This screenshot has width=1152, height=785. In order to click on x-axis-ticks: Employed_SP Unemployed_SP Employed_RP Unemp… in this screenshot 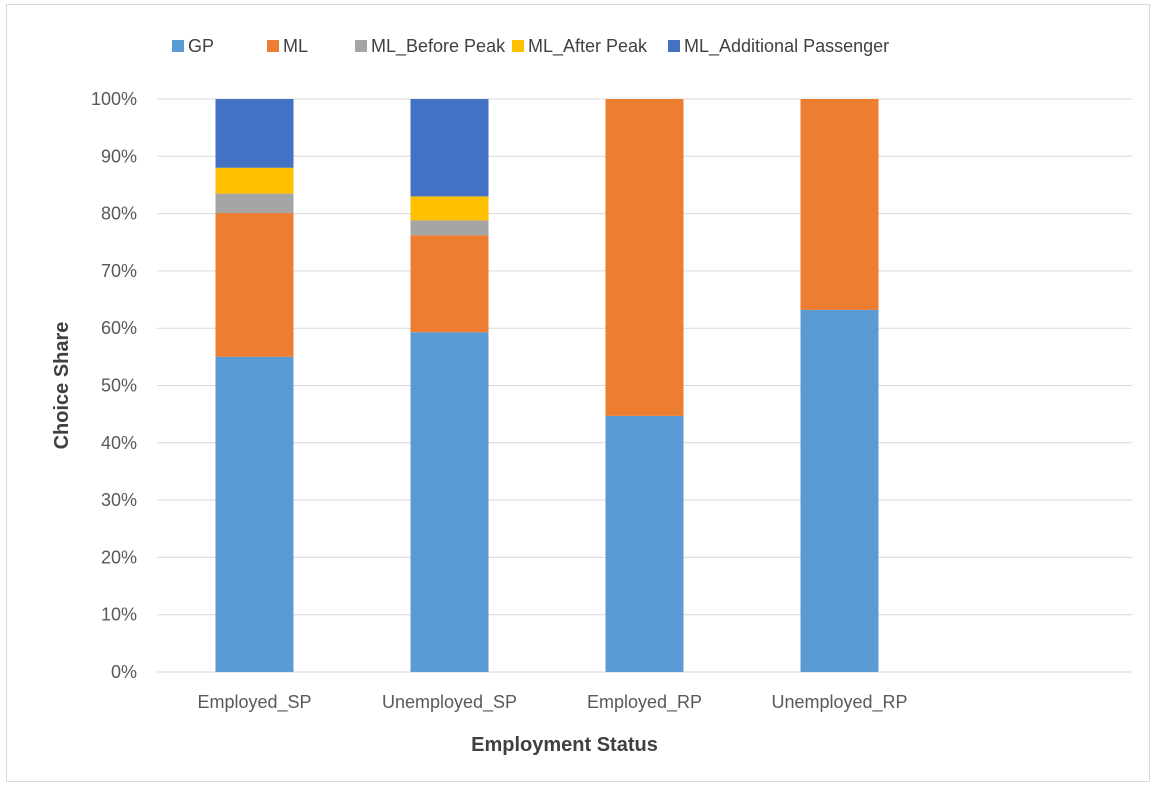, I will do `click(552, 702)`.